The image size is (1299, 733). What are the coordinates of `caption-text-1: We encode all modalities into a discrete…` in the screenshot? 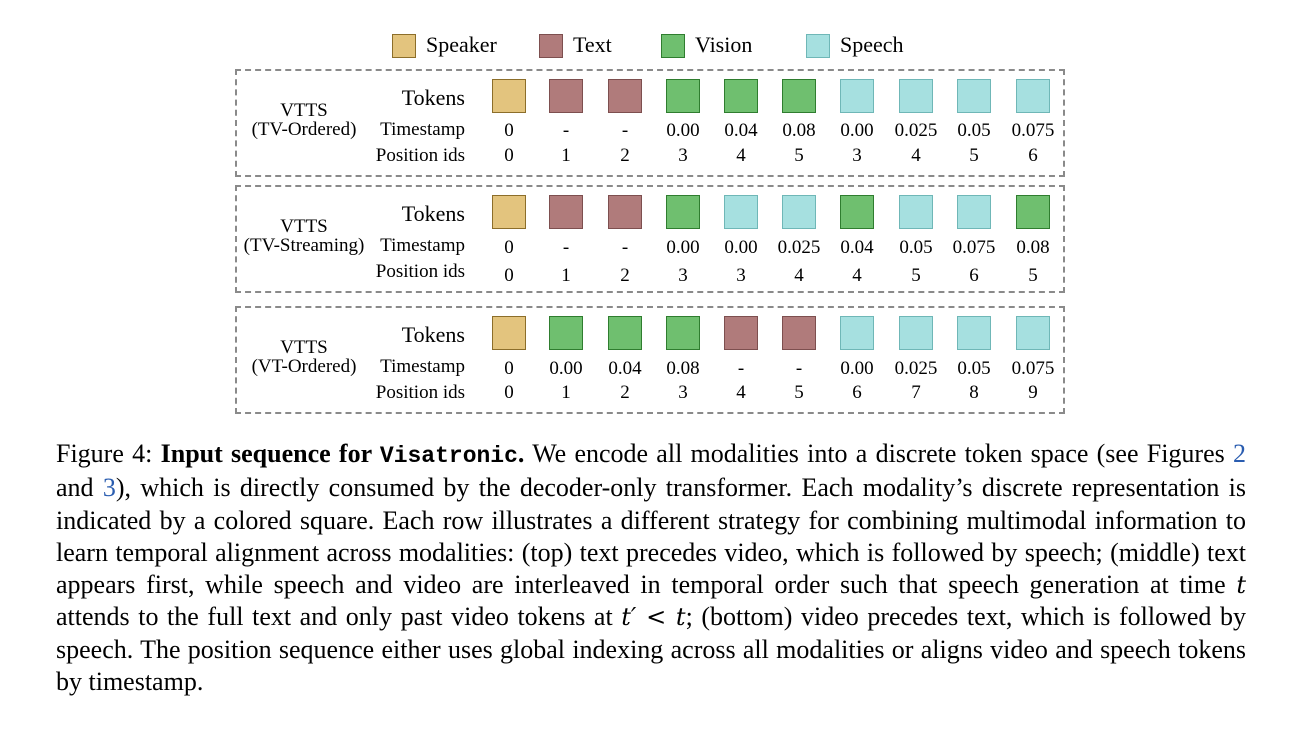 It's located at (878, 453).